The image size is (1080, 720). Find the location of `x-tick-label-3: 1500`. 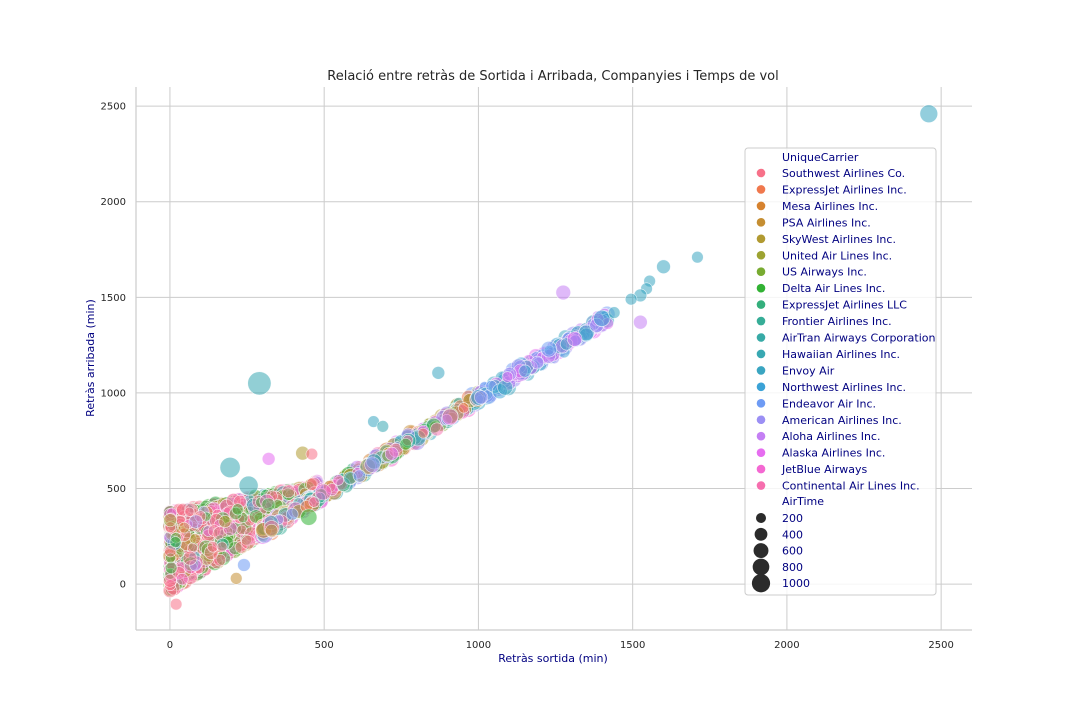

x-tick-label-3: 1500 is located at coordinates (632, 645).